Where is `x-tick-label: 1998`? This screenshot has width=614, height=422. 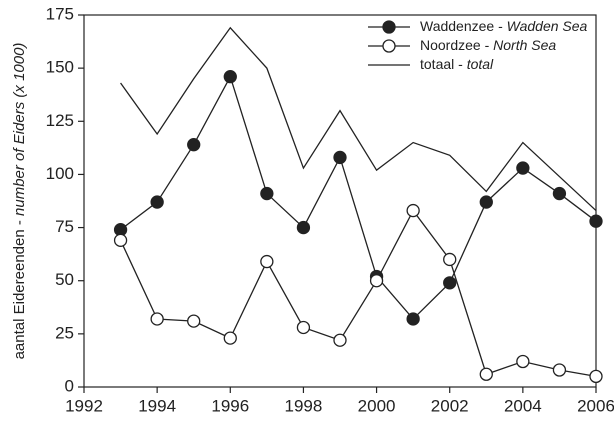
x-tick-label: 1998 is located at coordinates (304, 405).